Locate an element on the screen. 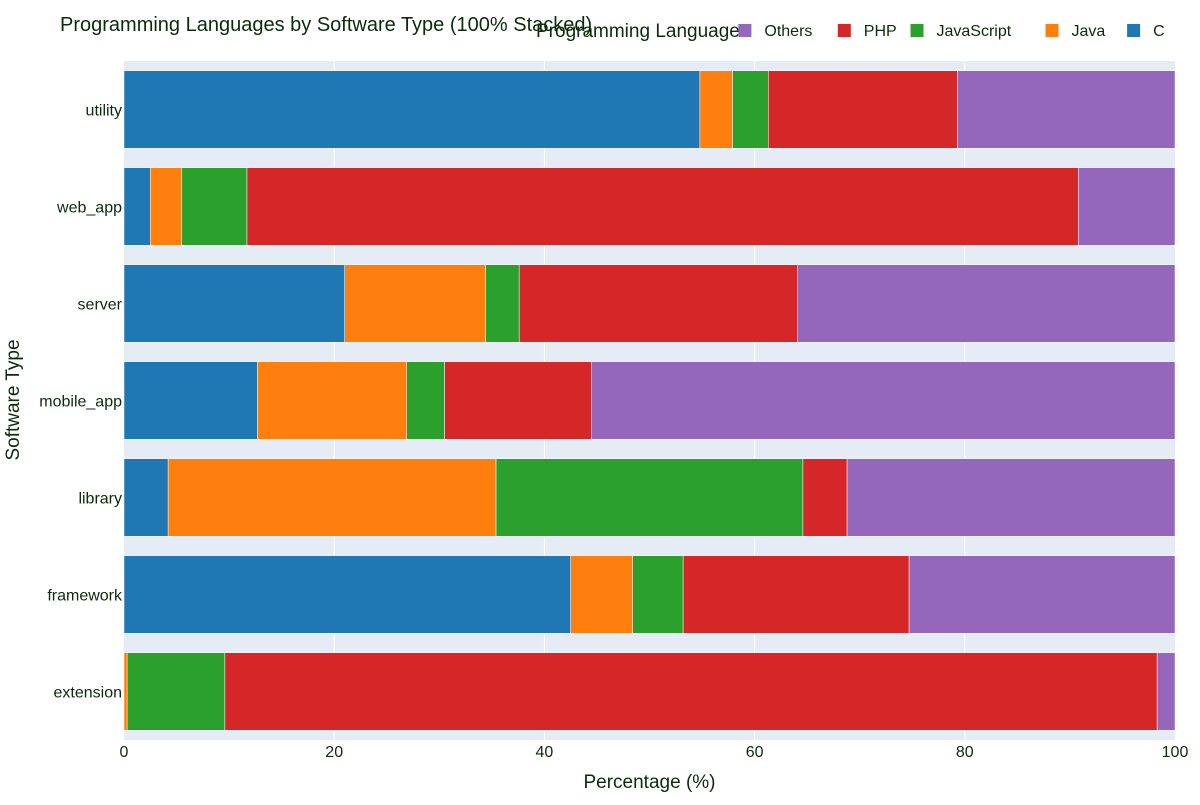  bar-javascript-utility is located at coordinates (750, 109).